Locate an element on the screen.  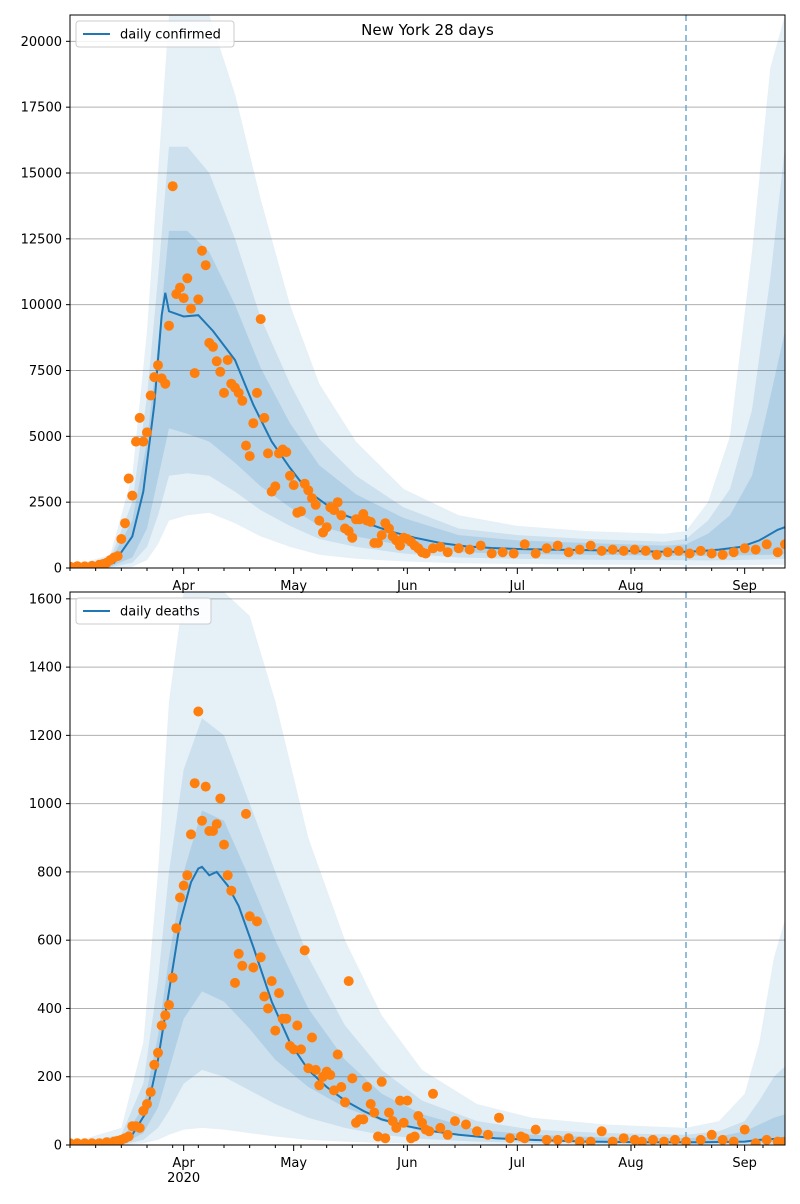
y-tick-label: 1600 is located at coordinates (45, 599).